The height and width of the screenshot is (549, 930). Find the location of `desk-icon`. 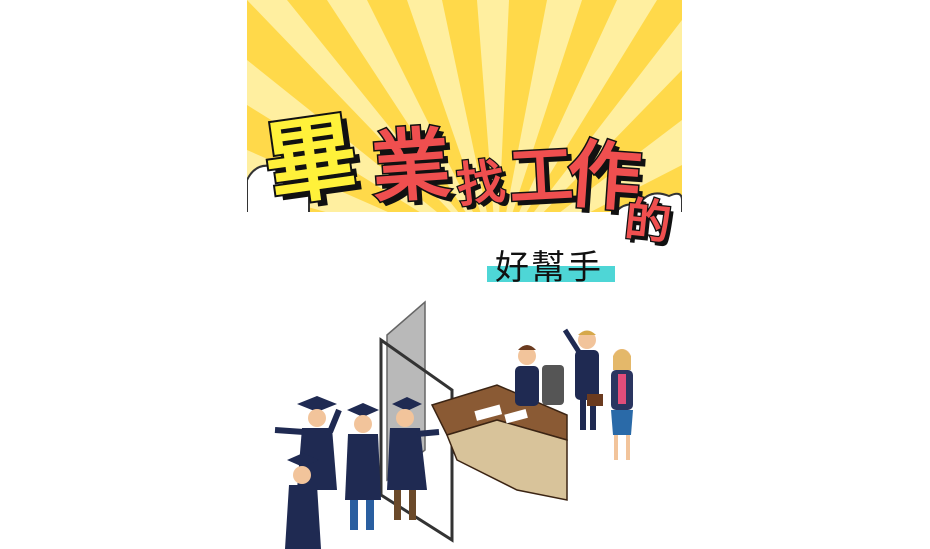

desk-icon is located at coordinates (499, 433).